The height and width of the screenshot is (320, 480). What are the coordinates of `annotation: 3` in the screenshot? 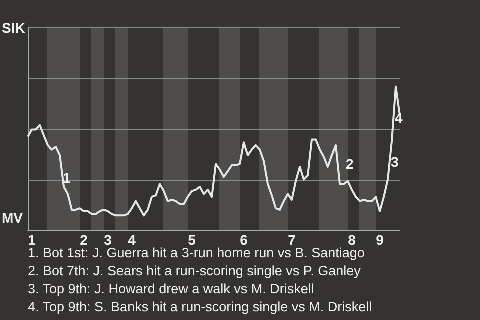 It's located at (395, 162).